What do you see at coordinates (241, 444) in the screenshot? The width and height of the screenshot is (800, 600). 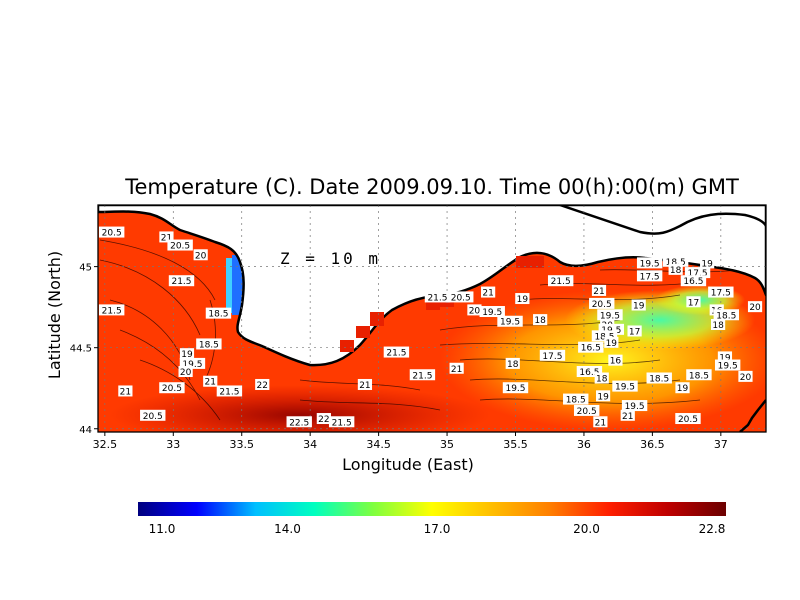 I see `x-tick-label: 33.5` at bounding box center [241, 444].